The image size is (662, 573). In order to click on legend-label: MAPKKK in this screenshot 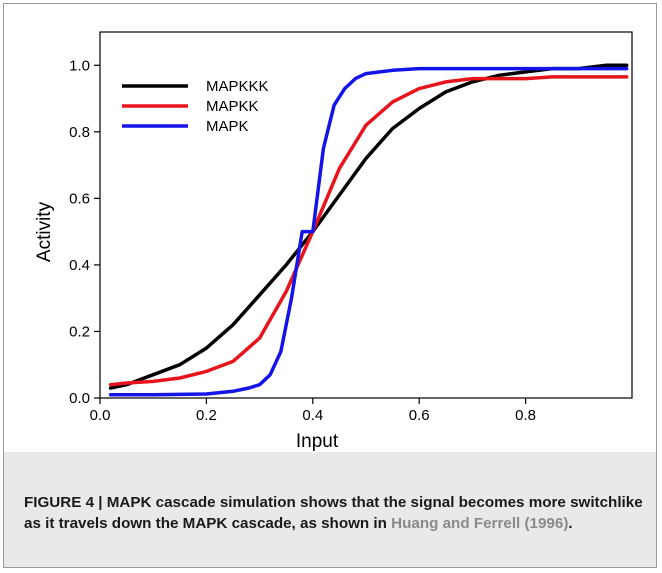, I will do `click(237, 86)`.